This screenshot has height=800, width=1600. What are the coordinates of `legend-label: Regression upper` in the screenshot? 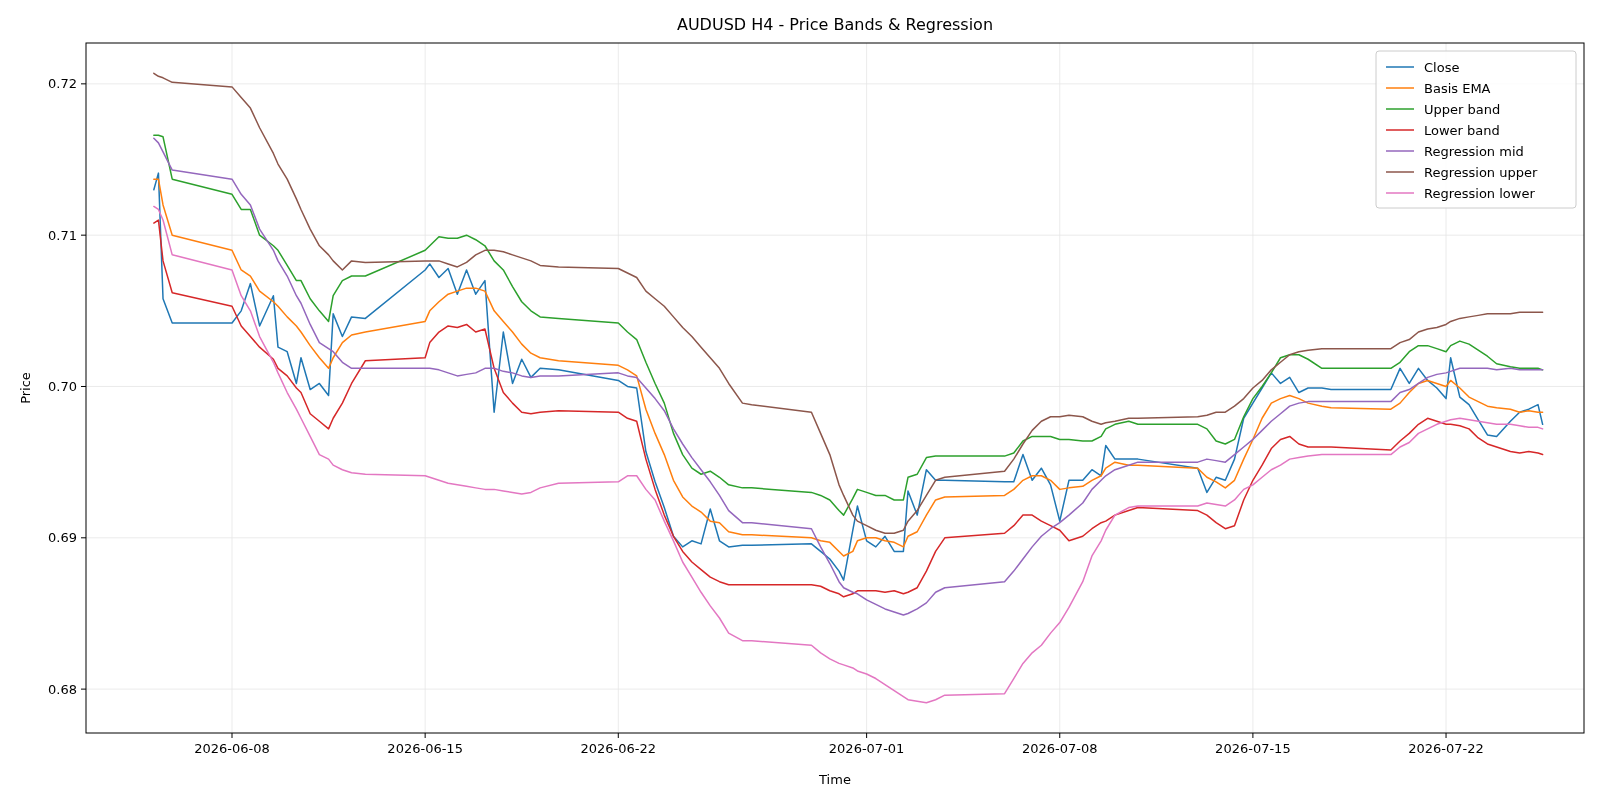 It's located at (1481, 172).